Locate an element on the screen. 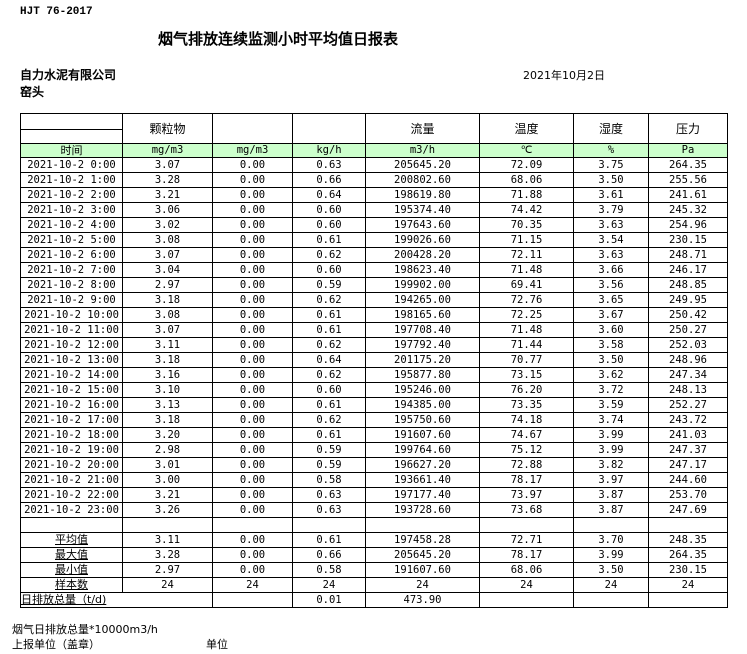 This screenshot has height=654, width=747. table-cell: 76.20 is located at coordinates (526, 390).